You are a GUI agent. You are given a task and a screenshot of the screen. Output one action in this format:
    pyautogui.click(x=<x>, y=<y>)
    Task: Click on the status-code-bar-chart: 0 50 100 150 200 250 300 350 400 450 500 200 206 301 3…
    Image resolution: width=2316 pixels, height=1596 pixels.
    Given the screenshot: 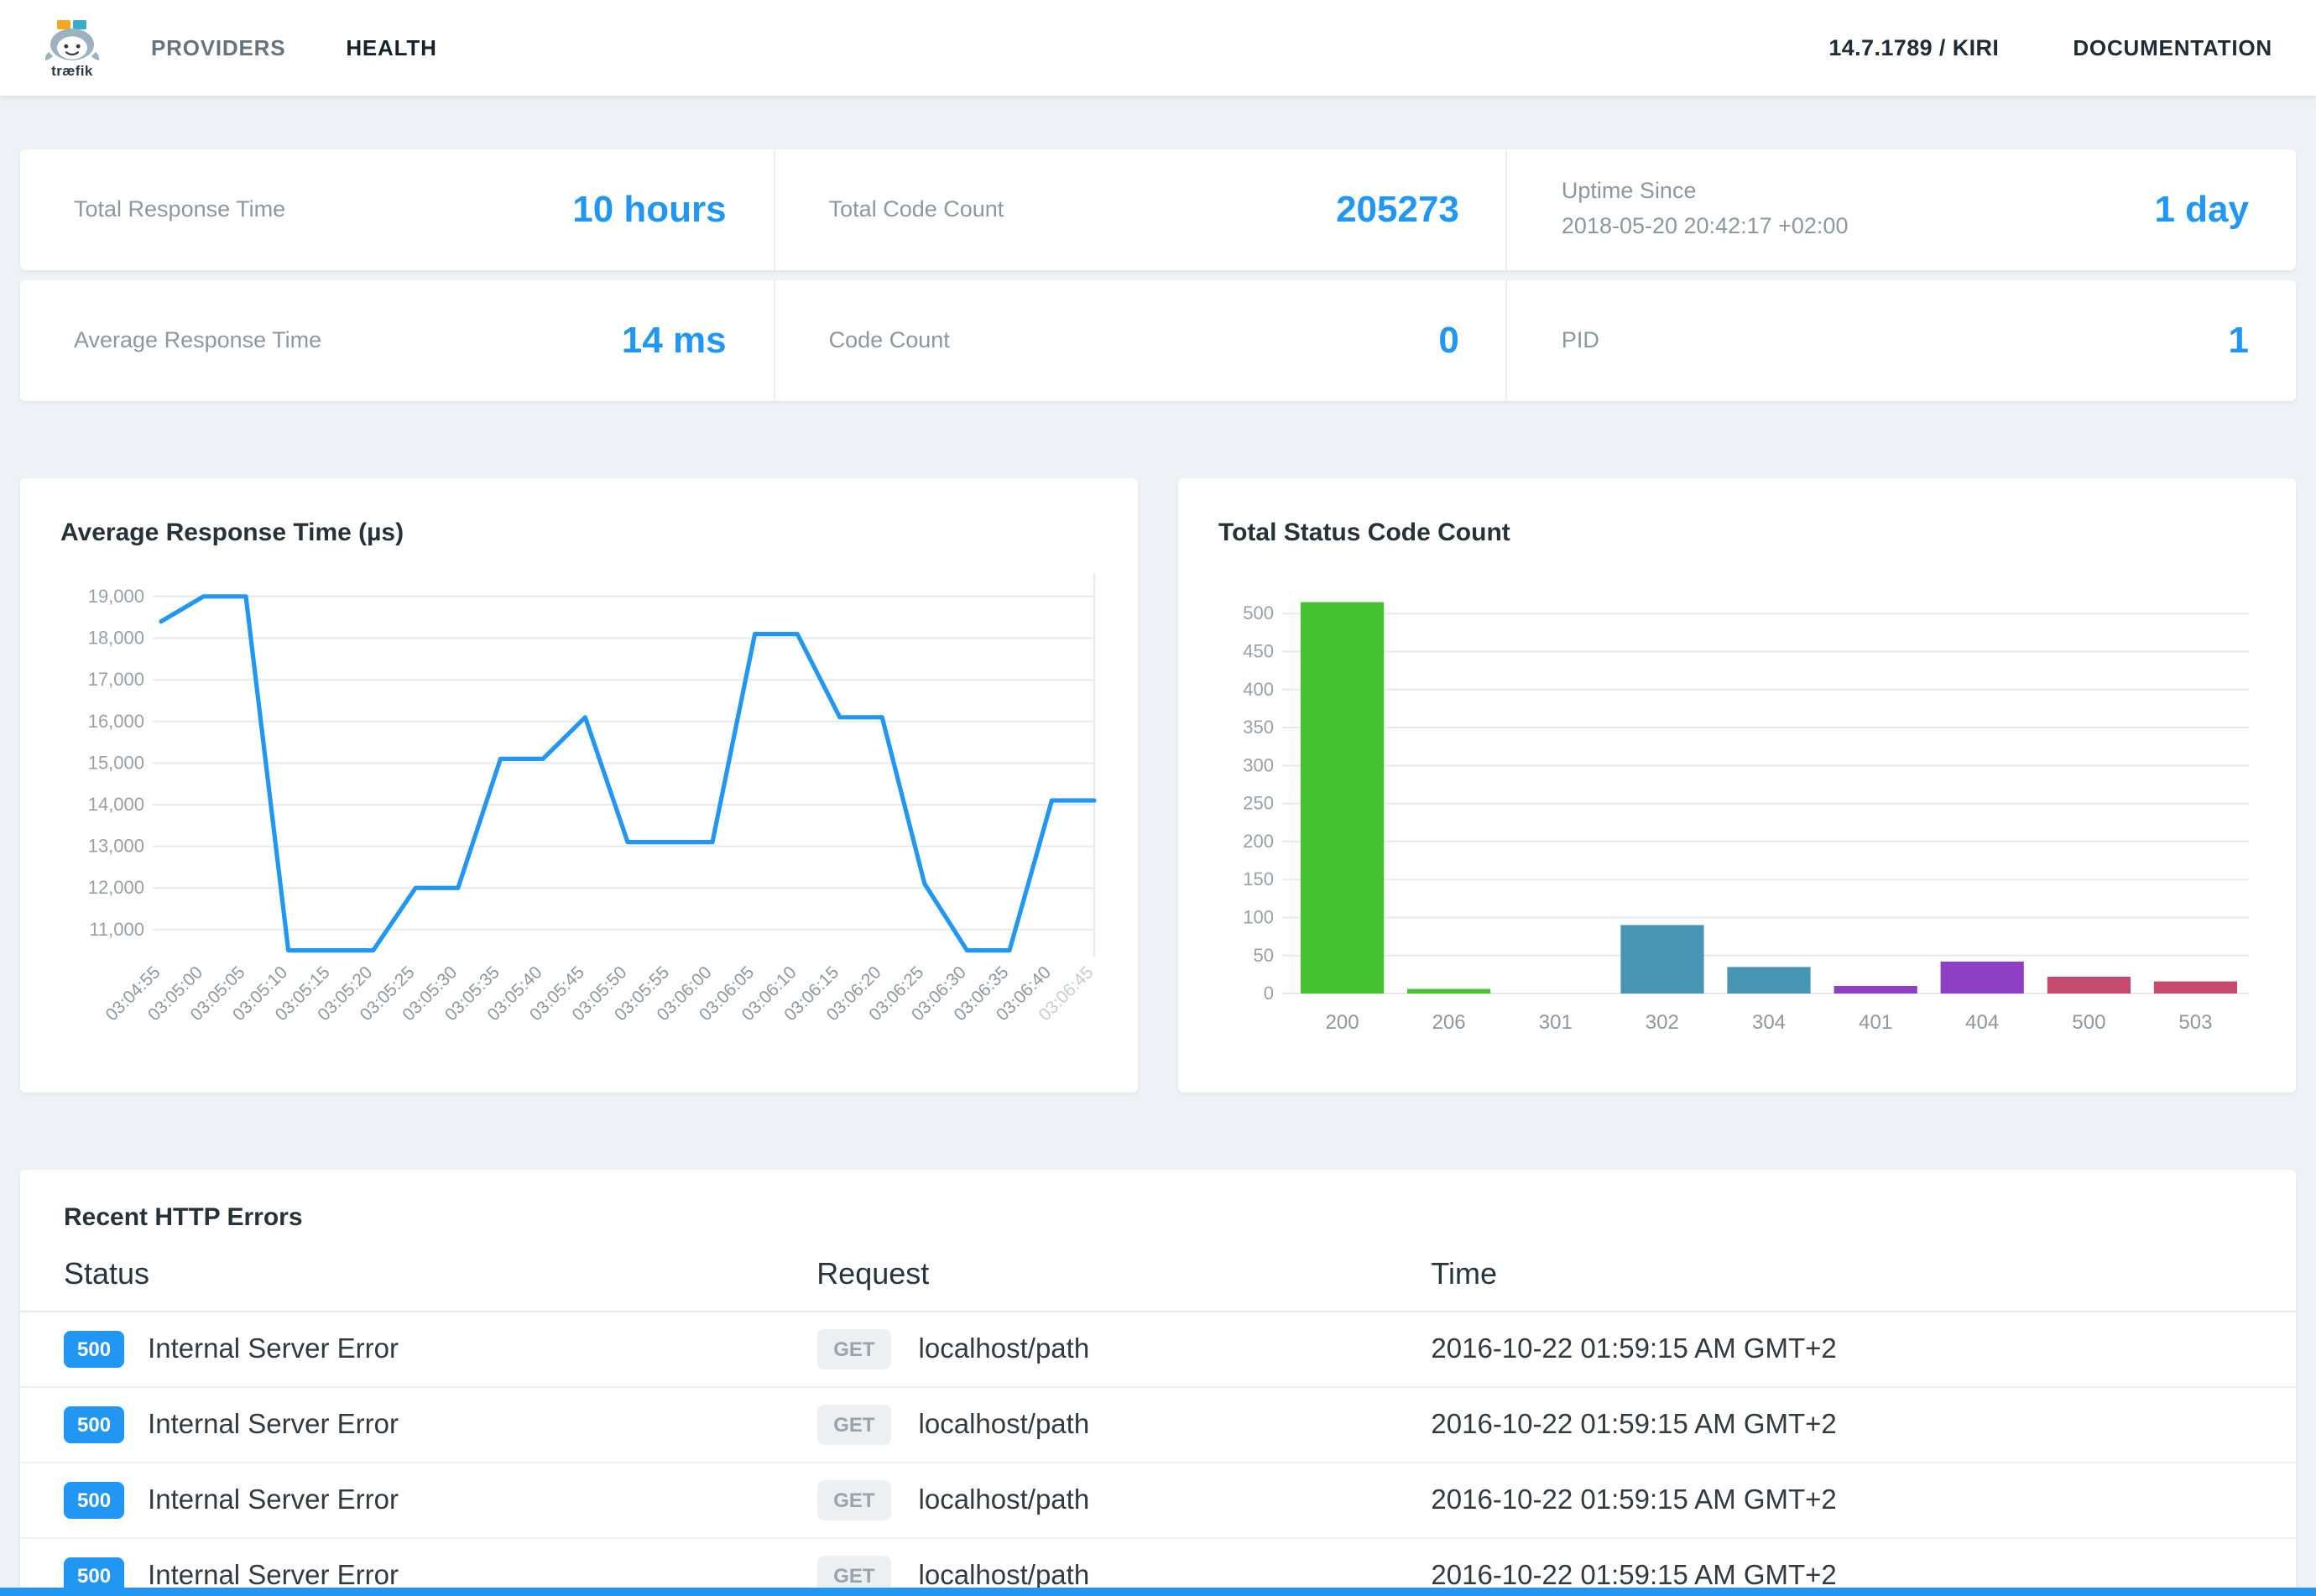 What is the action you would take?
    pyautogui.click(x=1742, y=822)
    